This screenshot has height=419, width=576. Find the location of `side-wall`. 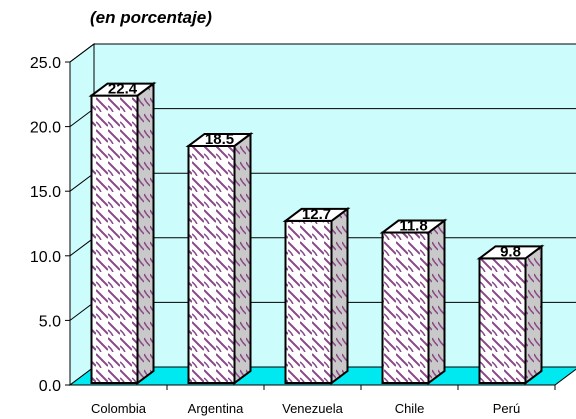

side-wall is located at coordinates (82, 214).